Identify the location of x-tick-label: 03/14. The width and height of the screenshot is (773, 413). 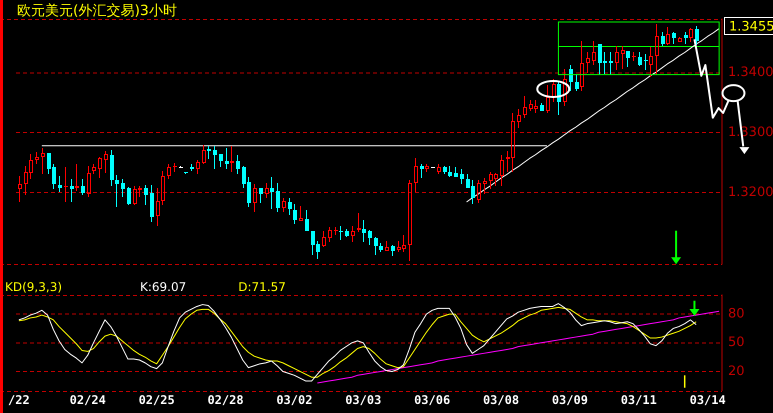
(708, 399).